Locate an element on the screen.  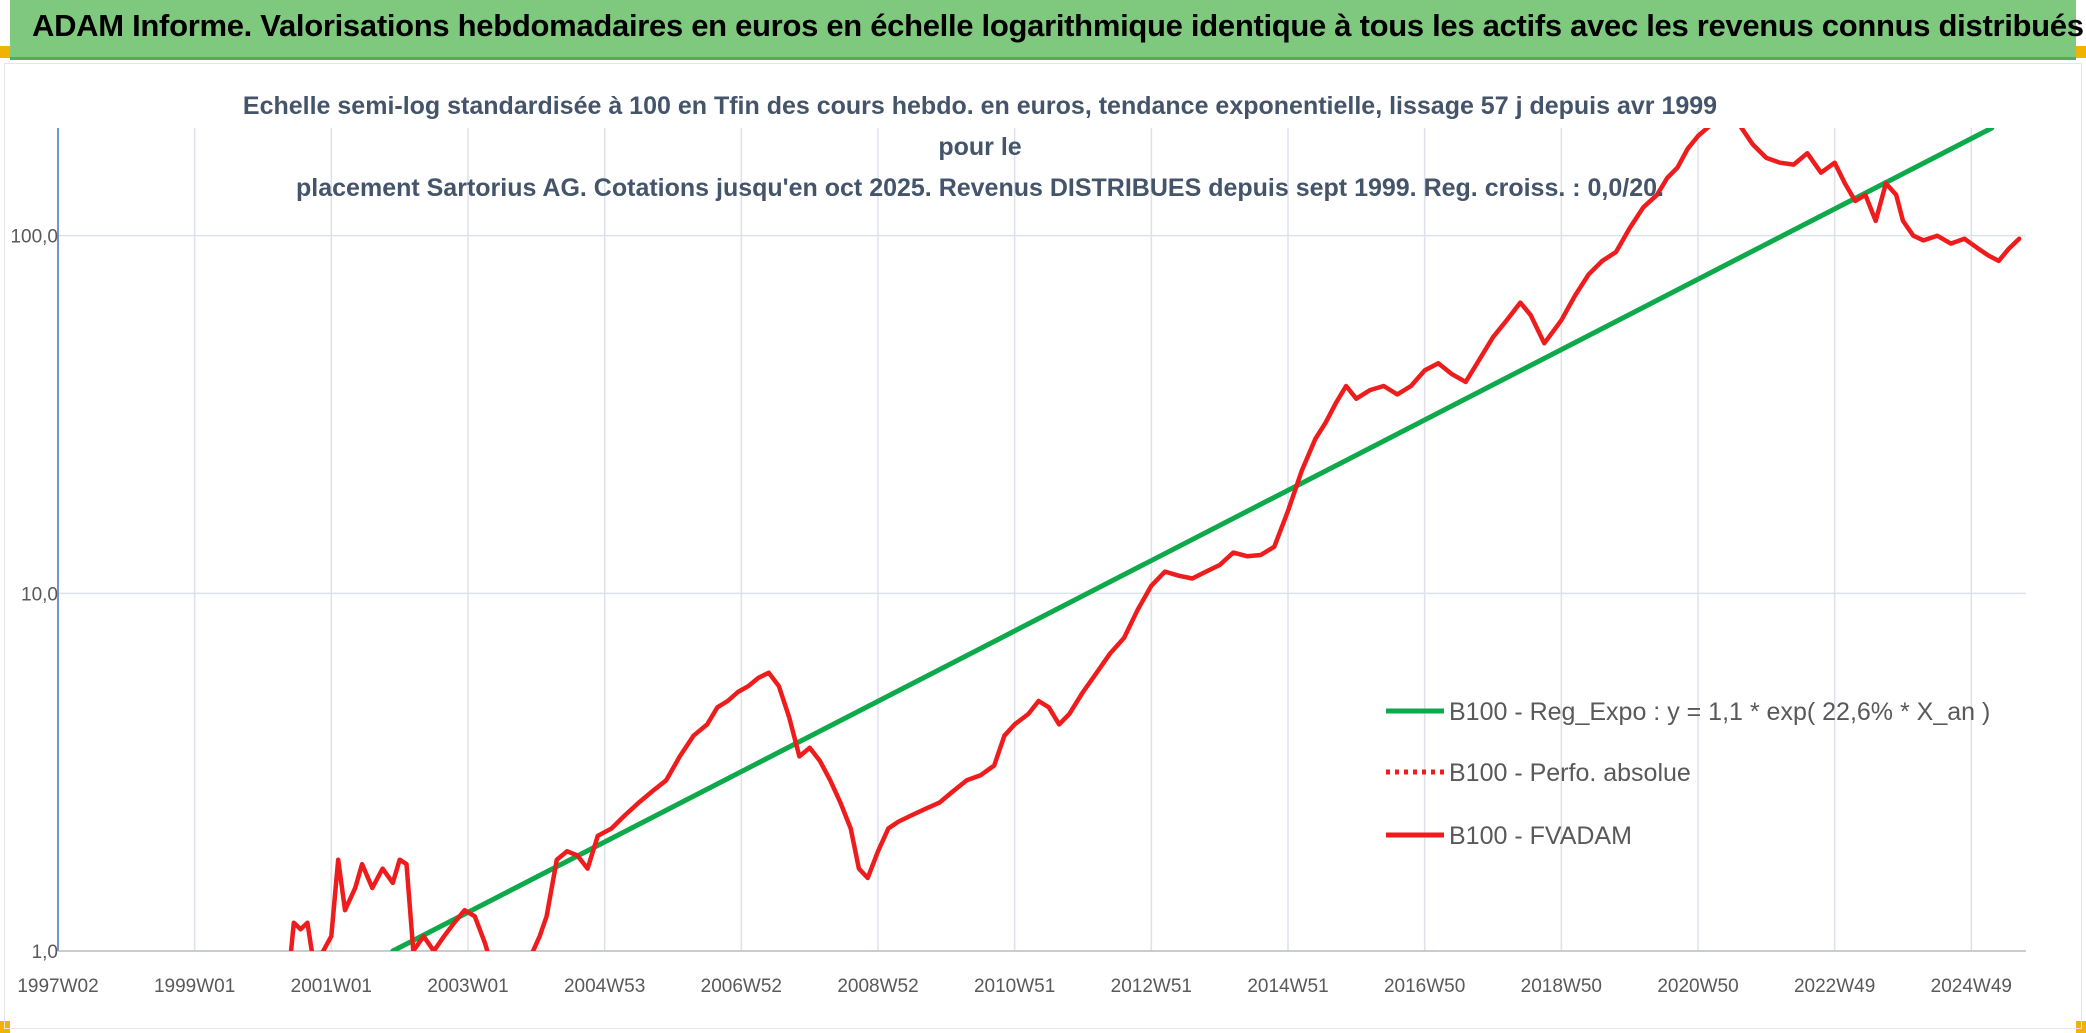
x-tick-label: 2010W51 is located at coordinates (1014, 986).